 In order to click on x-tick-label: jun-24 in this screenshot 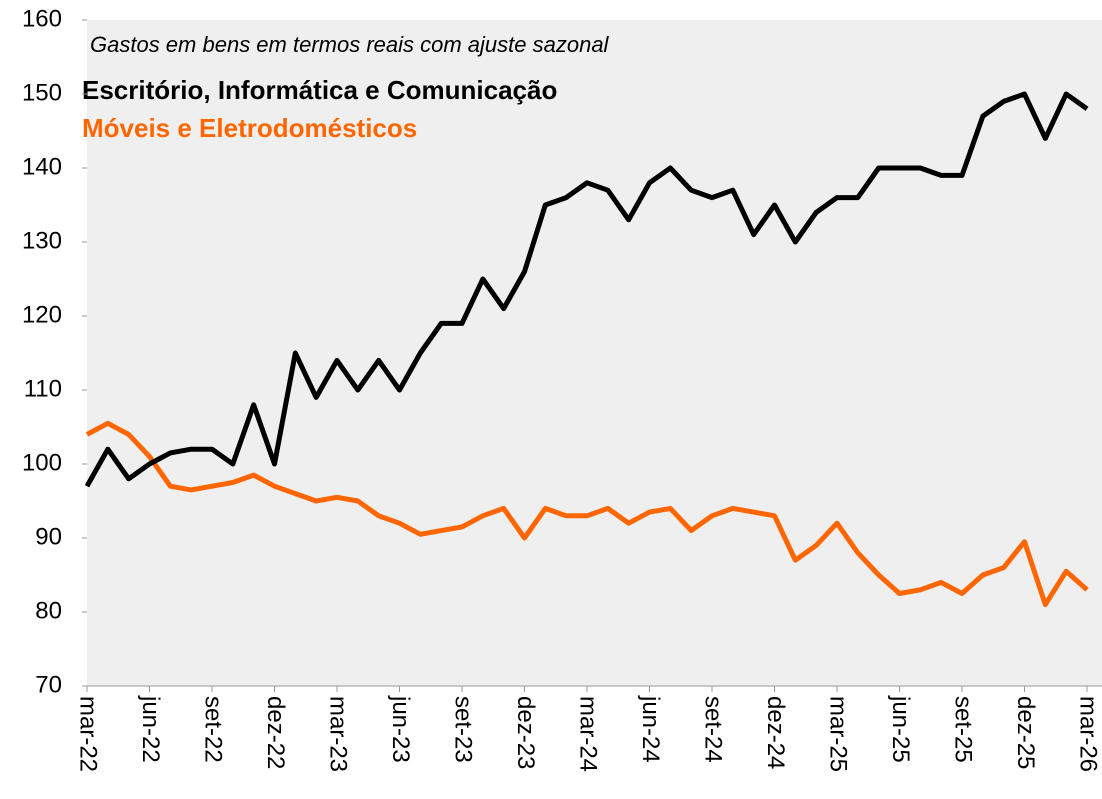, I will do `click(650, 729)`.